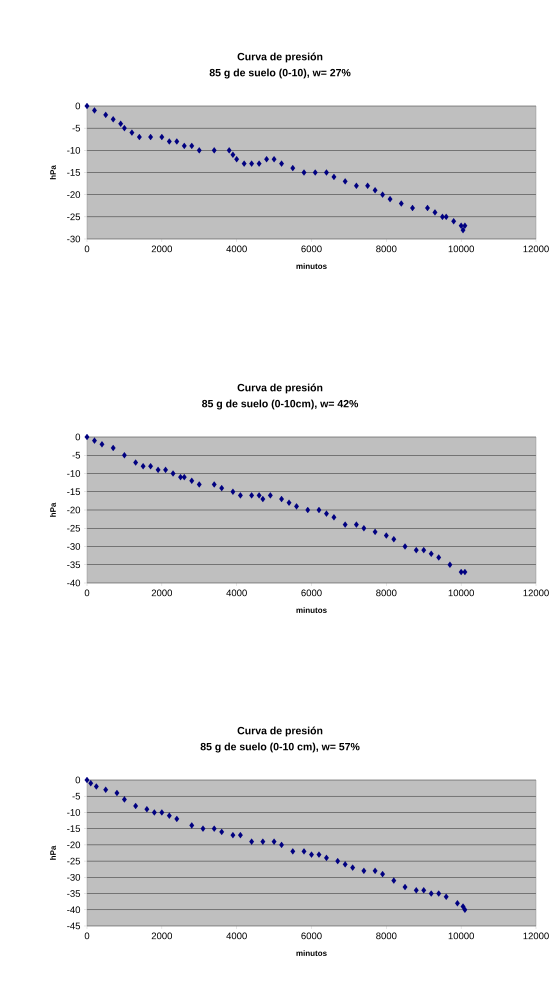 The width and height of the screenshot is (553, 994). I want to click on y-tick-label: -40, so click(73, 910).